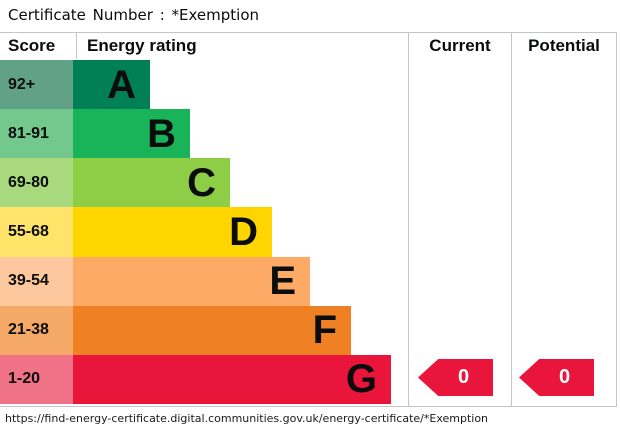  What do you see at coordinates (76, 46) in the screenshot?
I see `score-column-divider` at bounding box center [76, 46].